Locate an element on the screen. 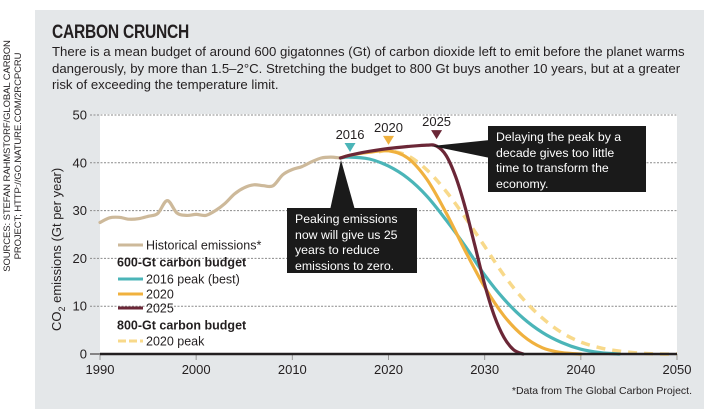 The height and width of the screenshot is (409, 704). peak-marker-label: 2020 is located at coordinates (388, 127).